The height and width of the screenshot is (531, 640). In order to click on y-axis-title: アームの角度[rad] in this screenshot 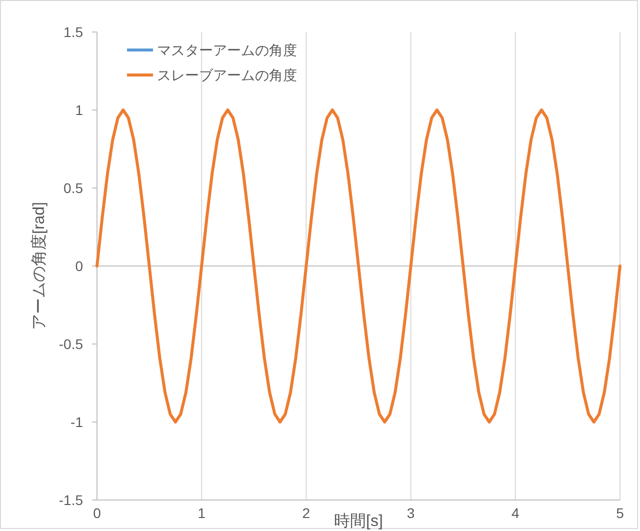, I will do `click(39, 266)`.